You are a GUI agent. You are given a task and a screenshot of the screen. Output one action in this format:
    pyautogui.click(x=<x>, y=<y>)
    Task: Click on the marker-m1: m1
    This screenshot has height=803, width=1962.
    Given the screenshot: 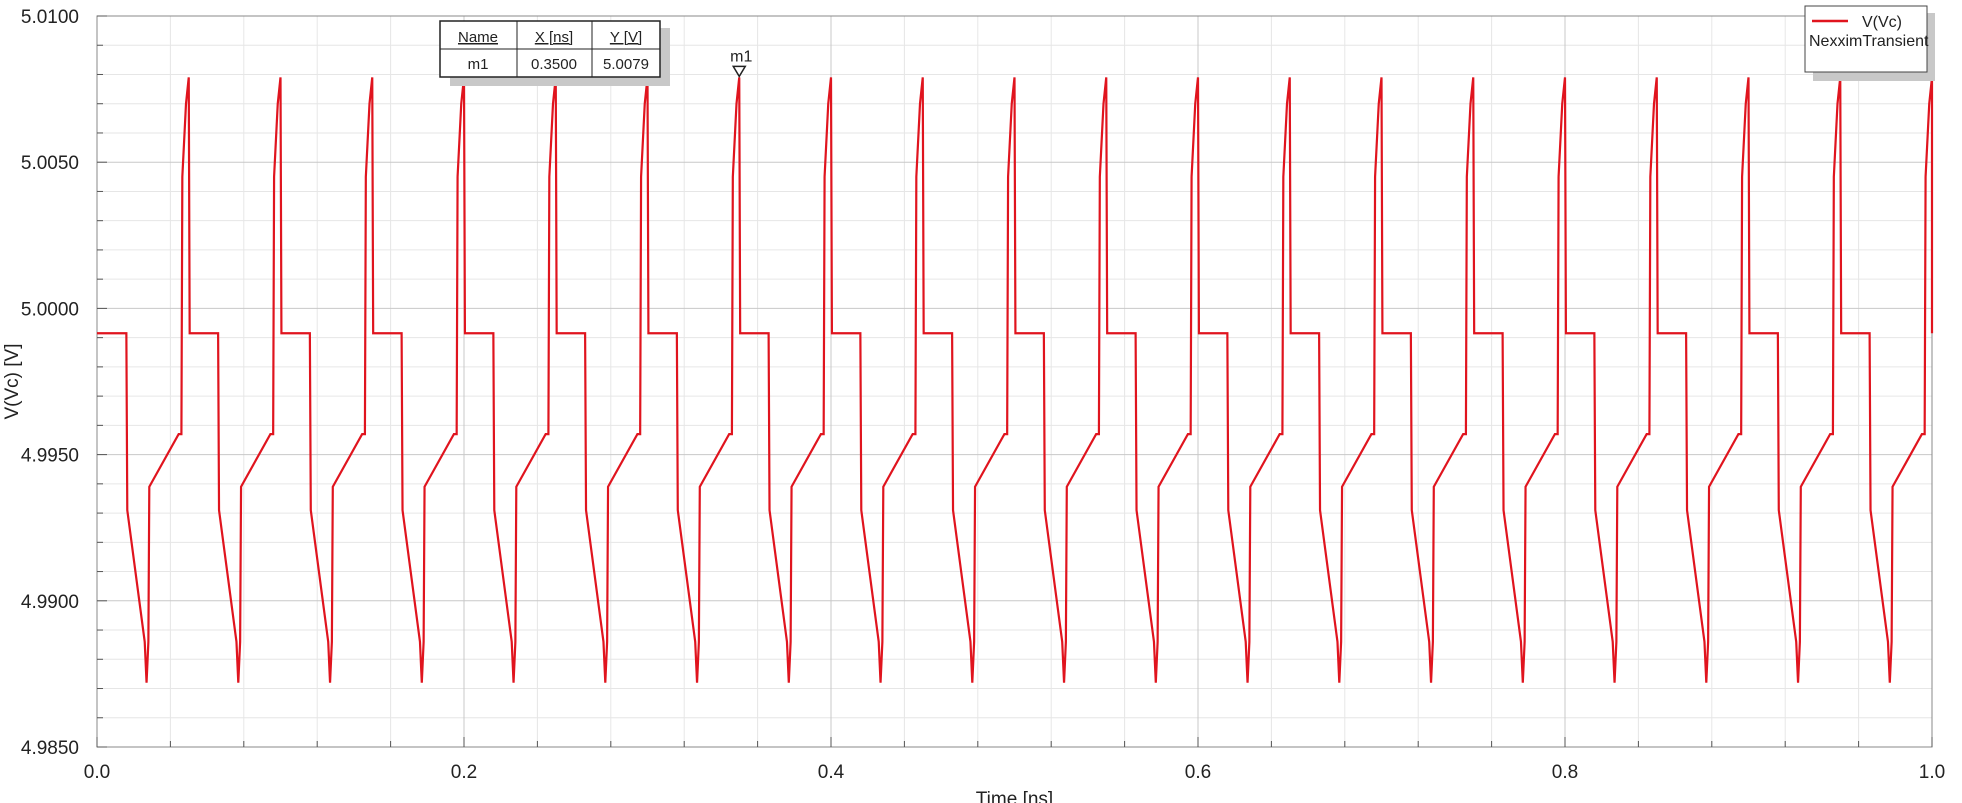 What is the action you would take?
    pyautogui.click(x=741, y=63)
    